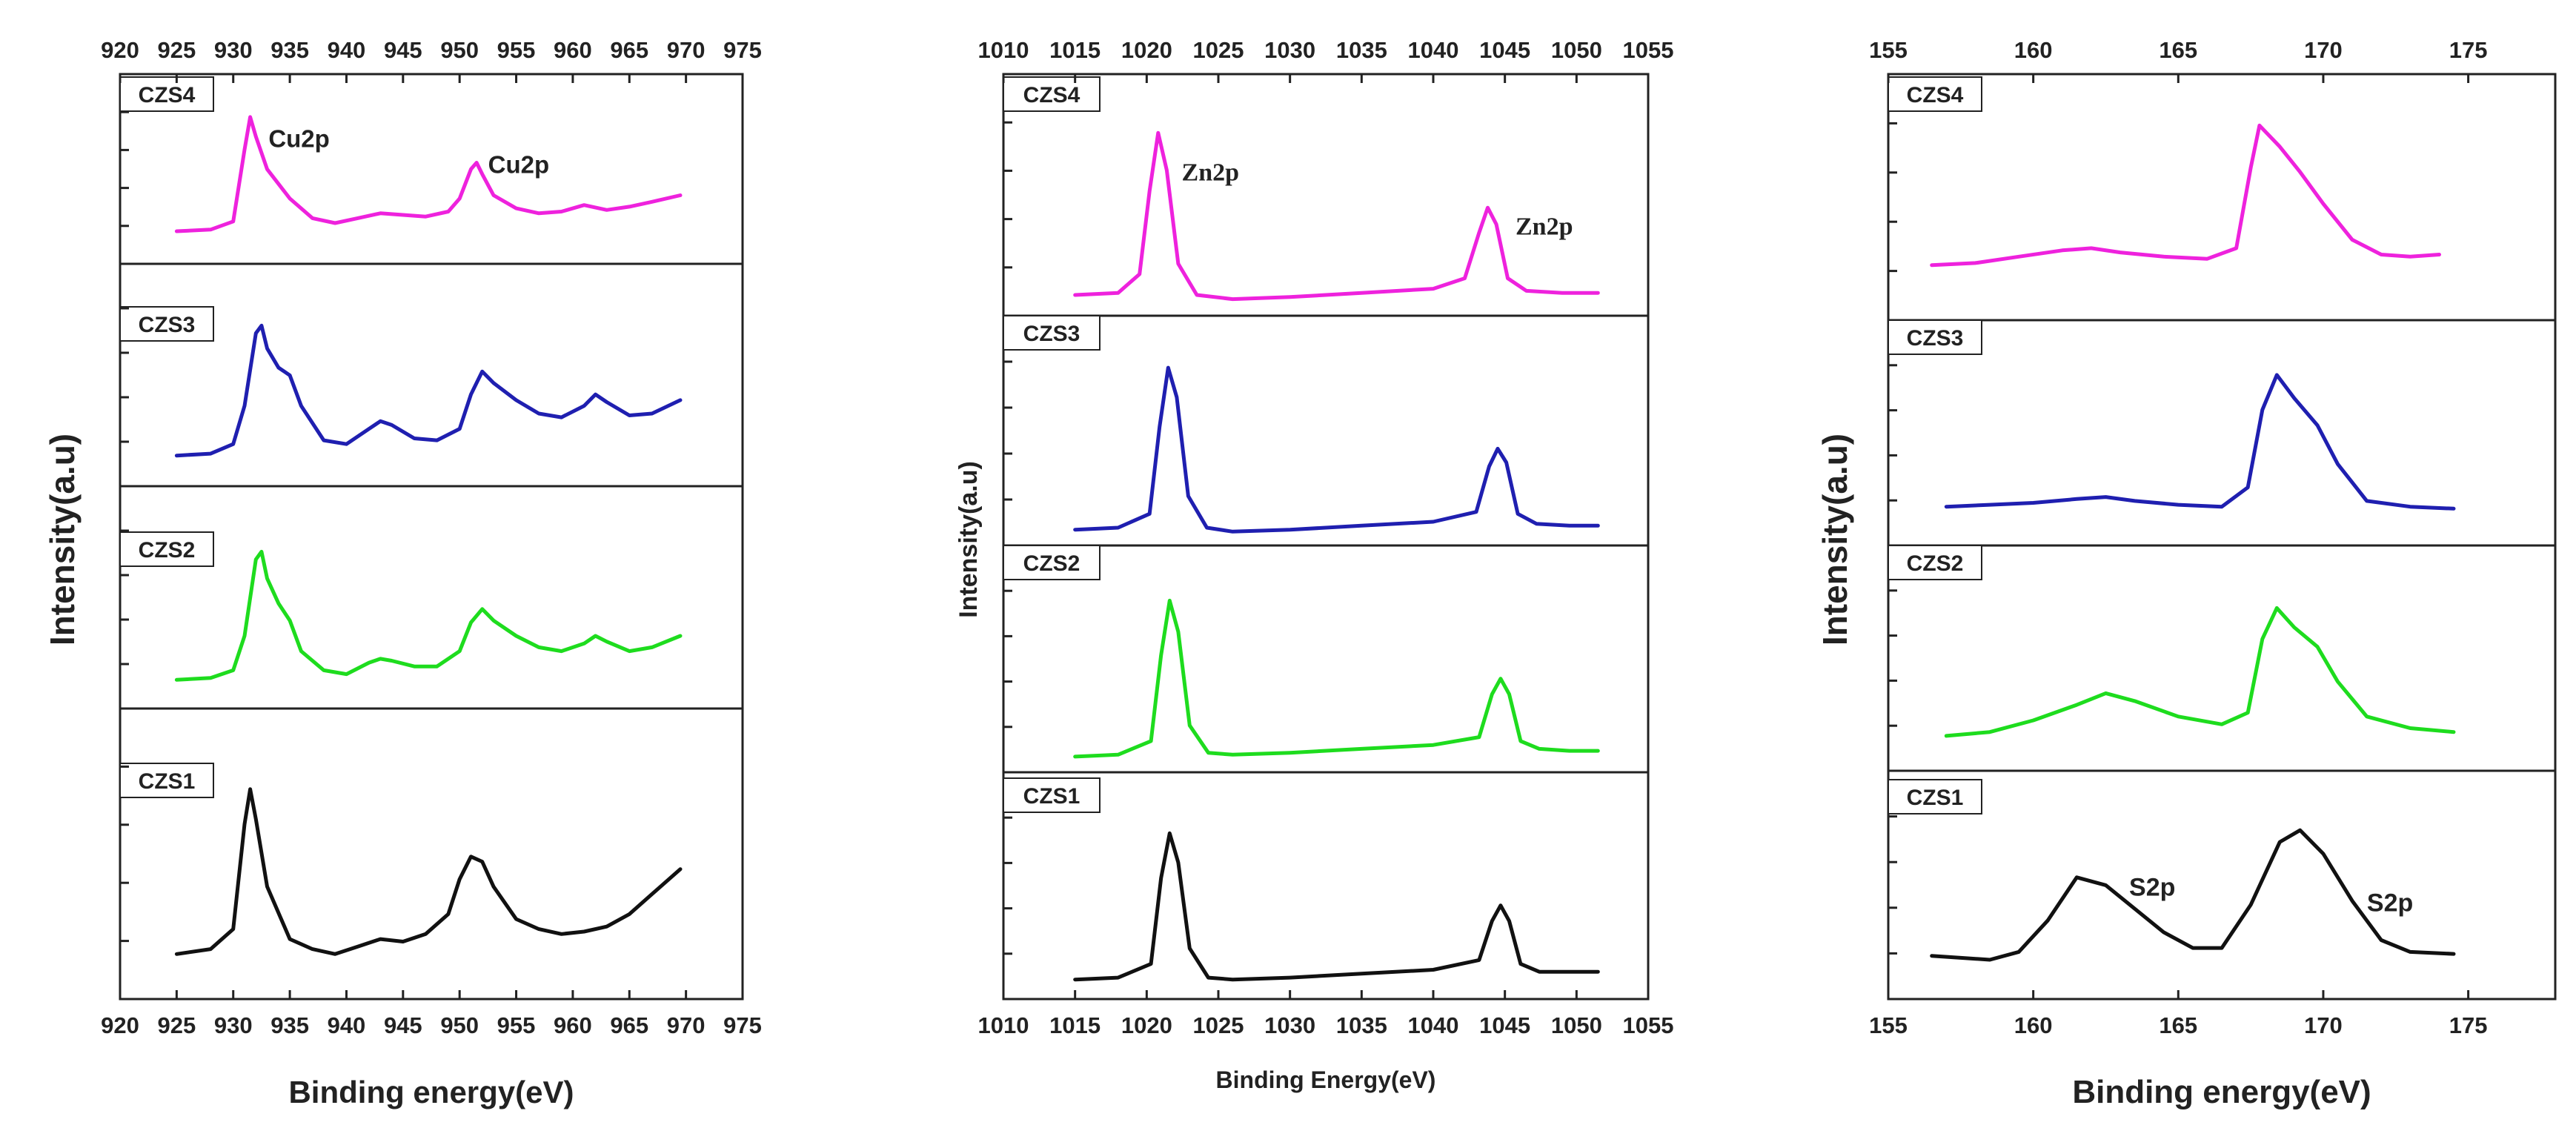 The image size is (2576, 1128). Describe the element at coordinates (1361, 50) in the screenshot. I see `x-tick-label-top: 1035` at that location.